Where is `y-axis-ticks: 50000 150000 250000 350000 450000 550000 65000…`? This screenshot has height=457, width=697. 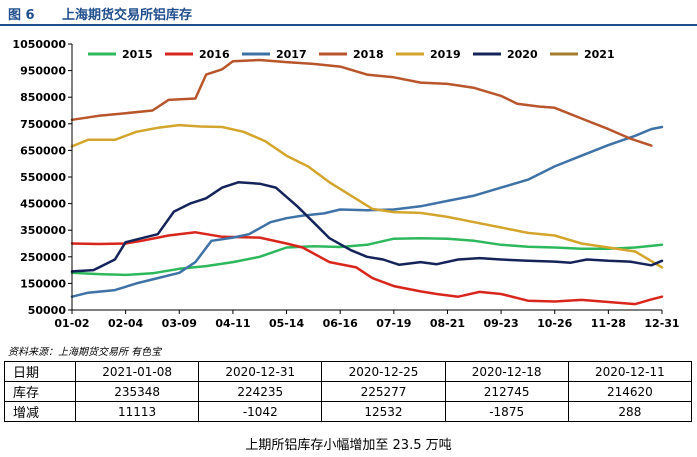
y-axis-ticks: 50000 150000 250000 350000 450000 550000 65000… is located at coordinates (42, 177).